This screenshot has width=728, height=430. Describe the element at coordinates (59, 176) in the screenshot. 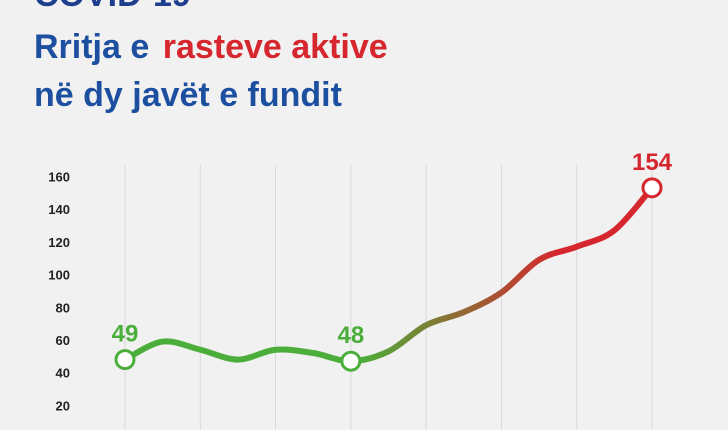

I see `y-tick-label: 160` at that location.